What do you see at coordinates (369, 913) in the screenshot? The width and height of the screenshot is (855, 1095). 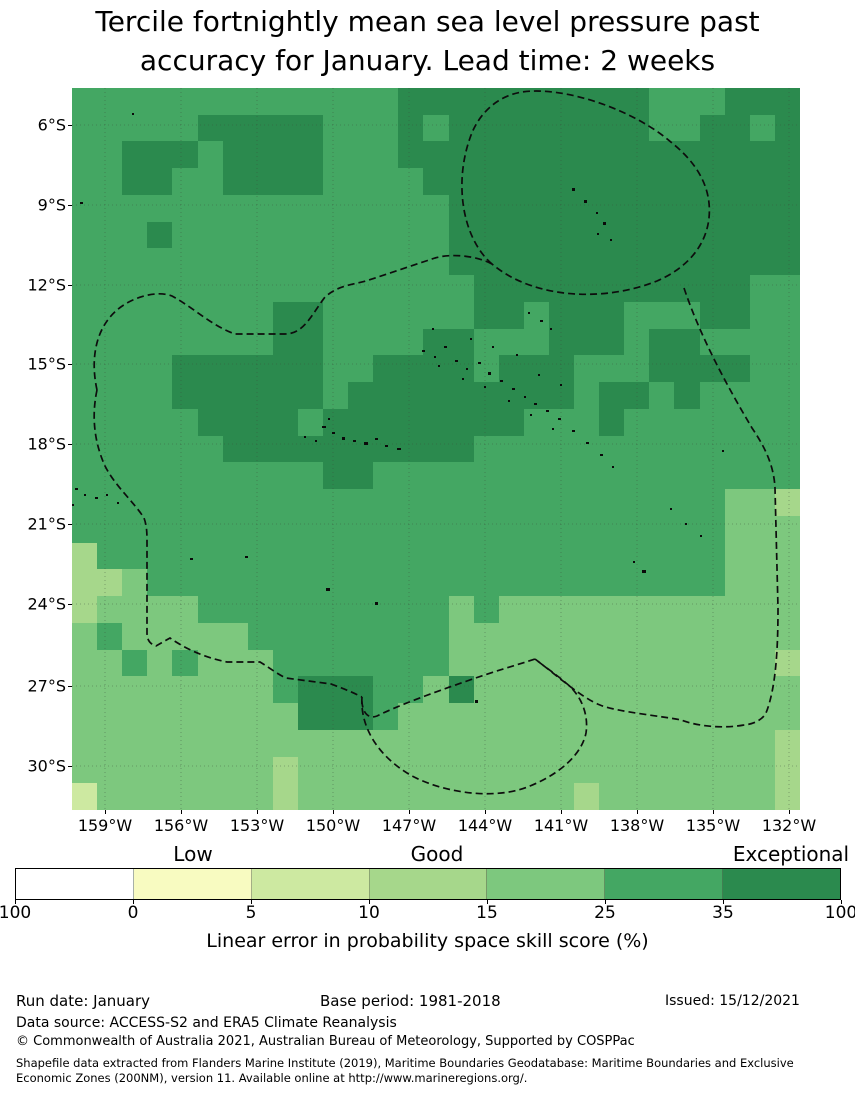 I see `colorbar-tick-label: 10` at bounding box center [369, 913].